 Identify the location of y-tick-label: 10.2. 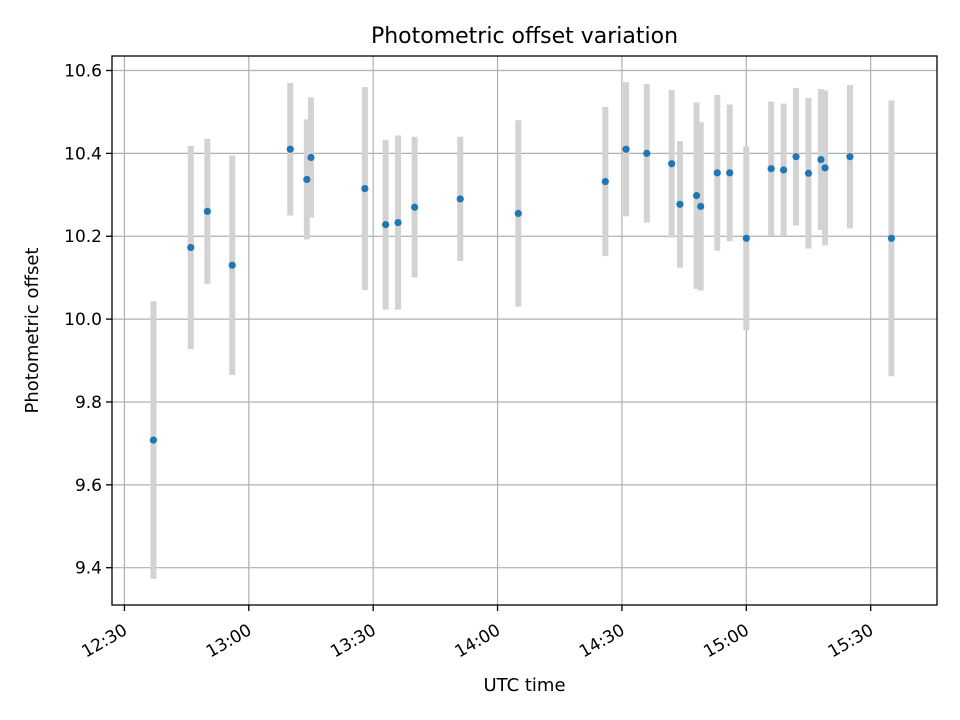
(83, 237).